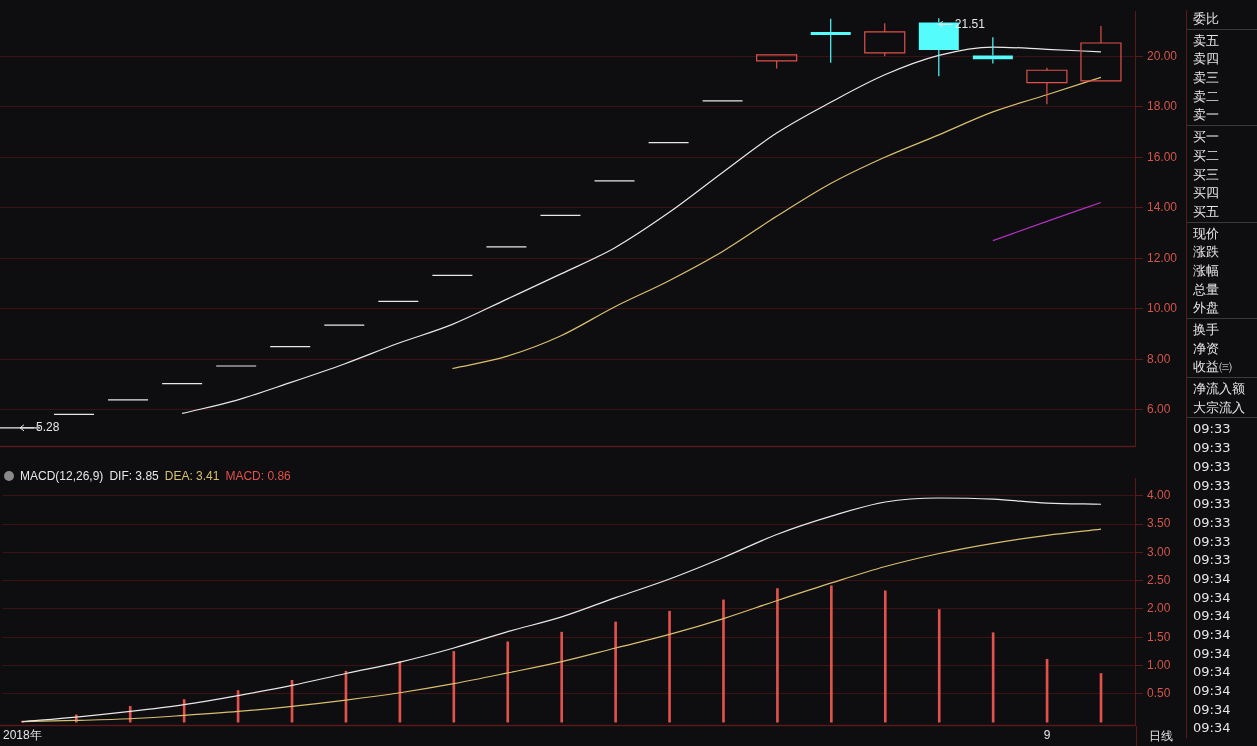  What do you see at coordinates (1162, 156) in the screenshot?
I see `y-tick-label: 16.00` at bounding box center [1162, 156].